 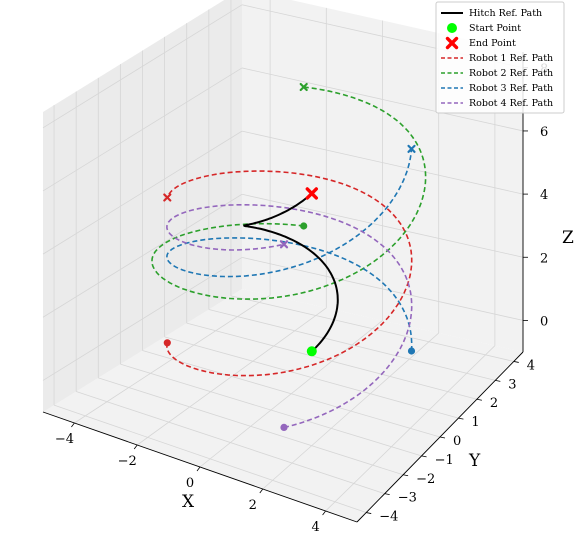 What do you see at coordinates (512, 384) in the screenshot?
I see `y-tick-label: 3` at bounding box center [512, 384].